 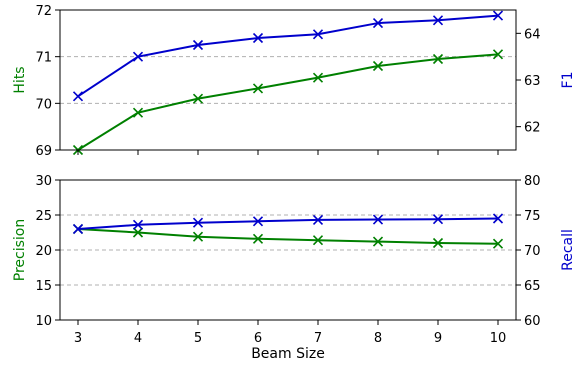 I want to click on right-tick-label: 63, so click(x=532, y=81).